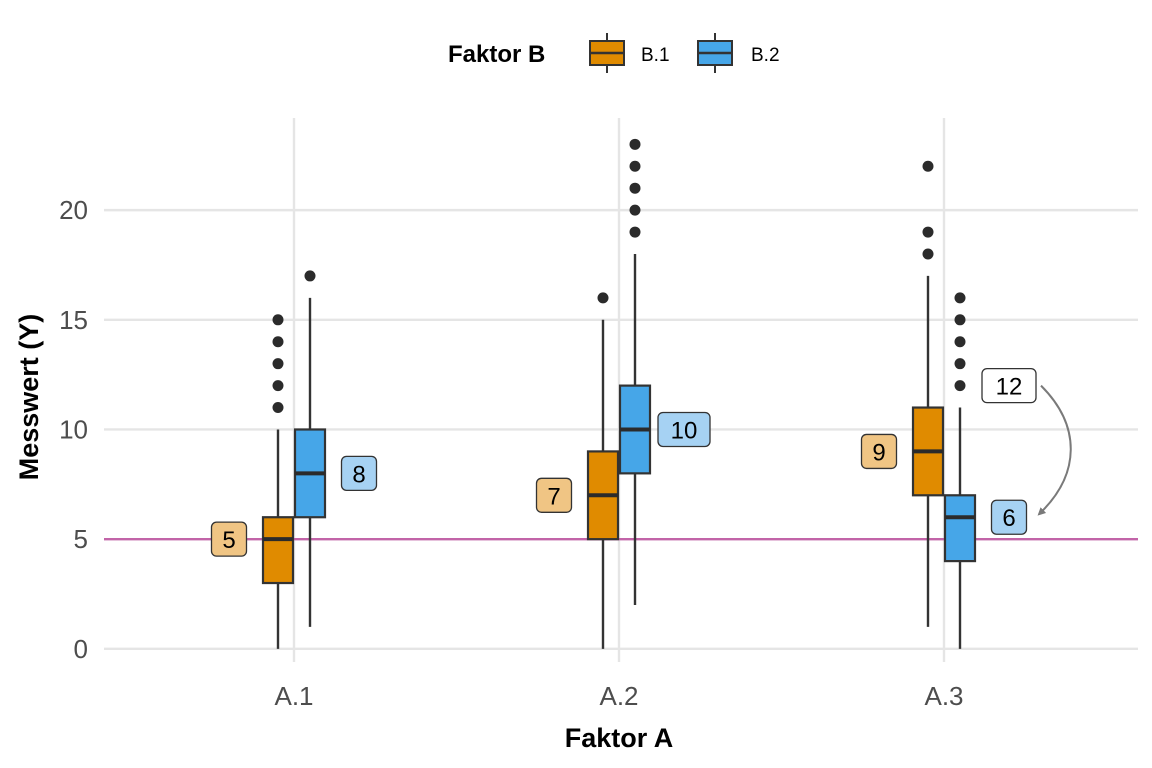  What do you see at coordinates (619, 738) in the screenshot?
I see `x-axis-title: Faktor A` at bounding box center [619, 738].